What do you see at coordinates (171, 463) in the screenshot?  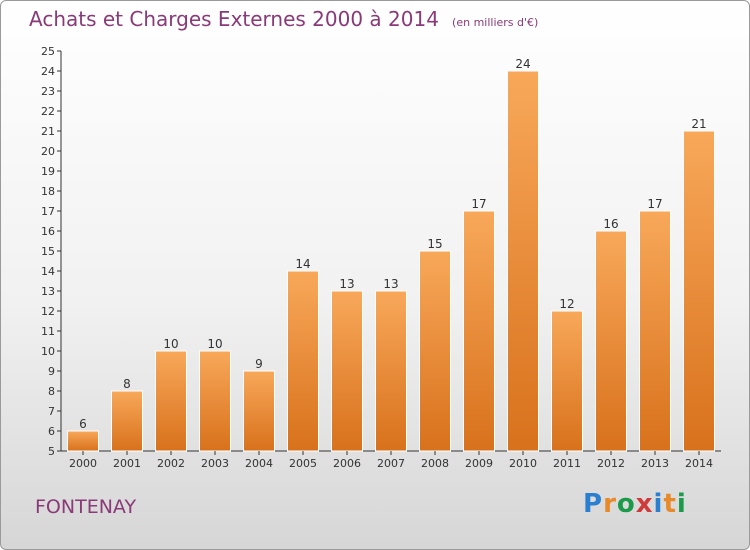 I see `x-tick-label: 2002` at bounding box center [171, 463].